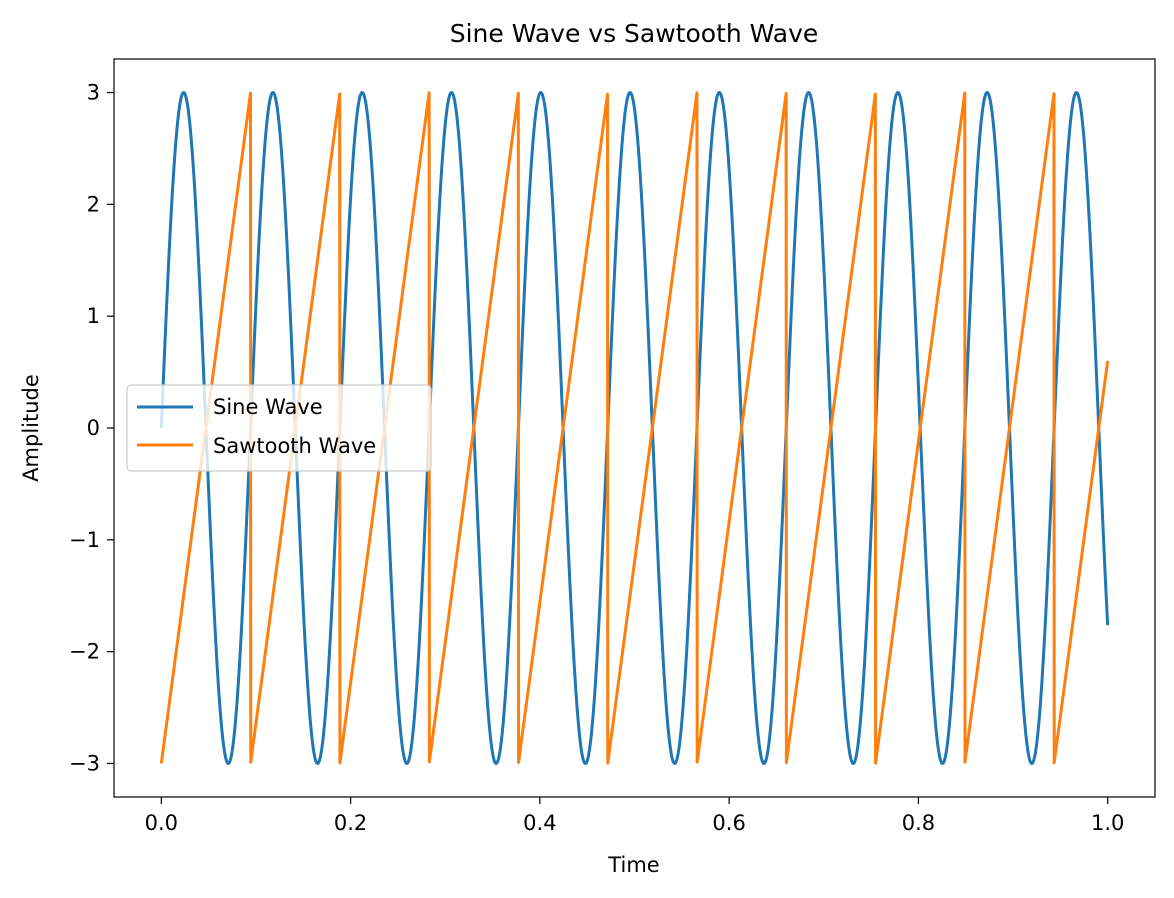 The width and height of the screenshot is (1174, 898). What do you see at coordinates (633, 865) in the screenshot?
I see `x-axis-label: Time` at bounding box center [633, 865].